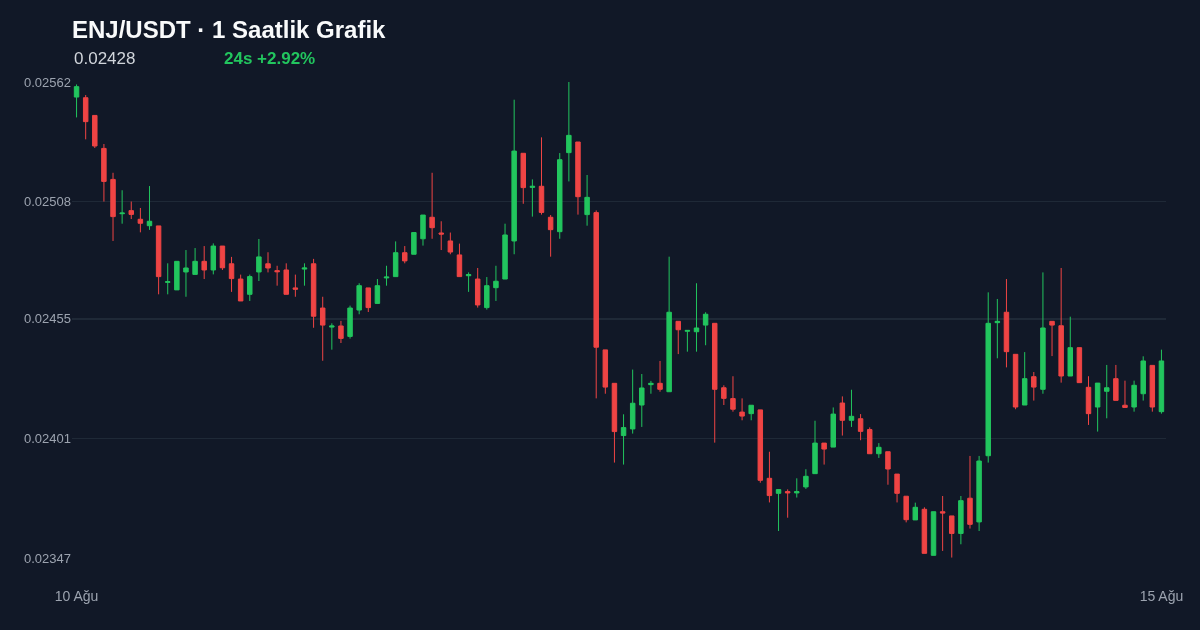  Describe the element at coordinates (1161, 596) in the screenshot. I see `x-tick-label: 15 Ağu` at that location.